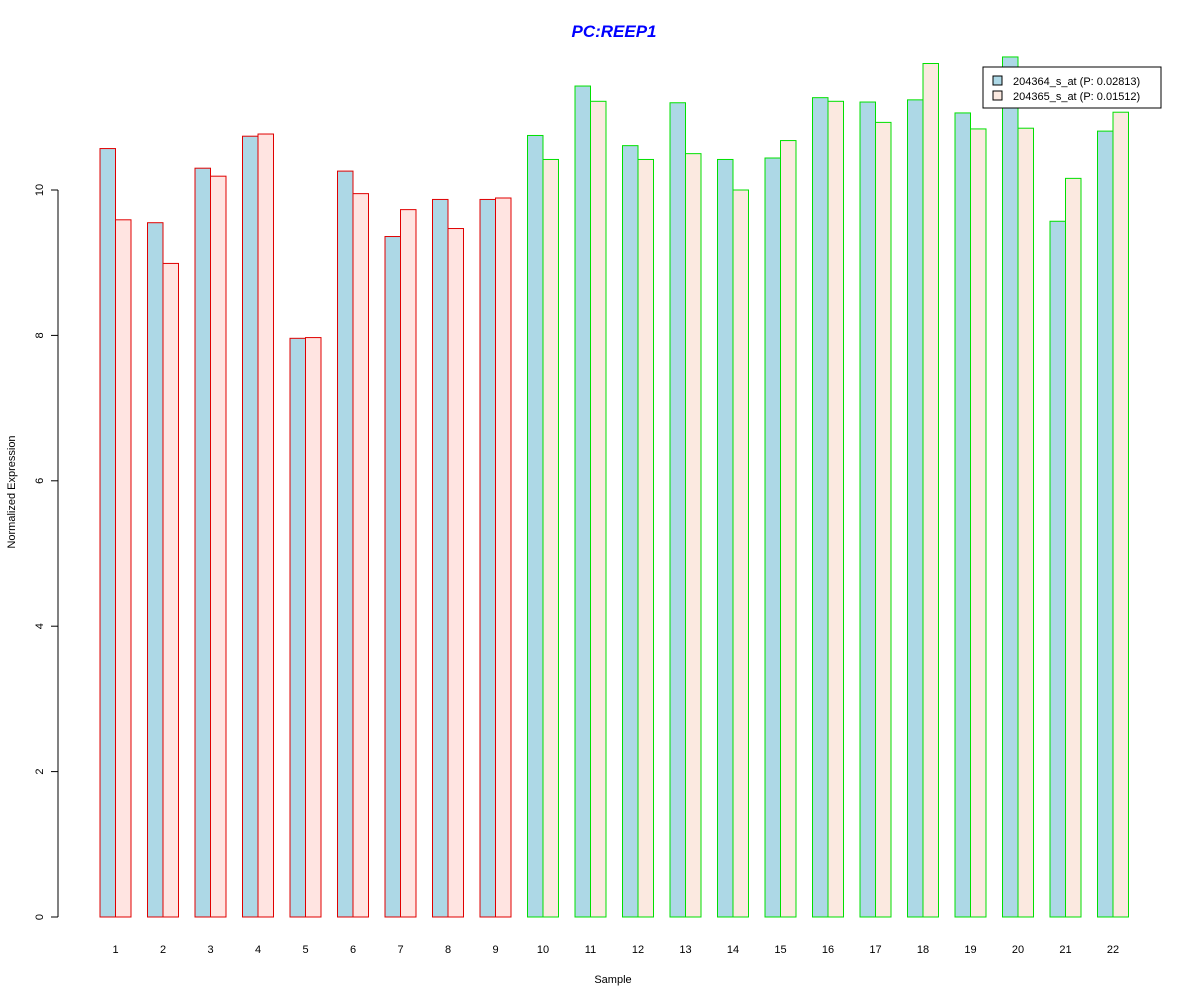  I want to click on x-tick-label: 13, so click(685, 950).